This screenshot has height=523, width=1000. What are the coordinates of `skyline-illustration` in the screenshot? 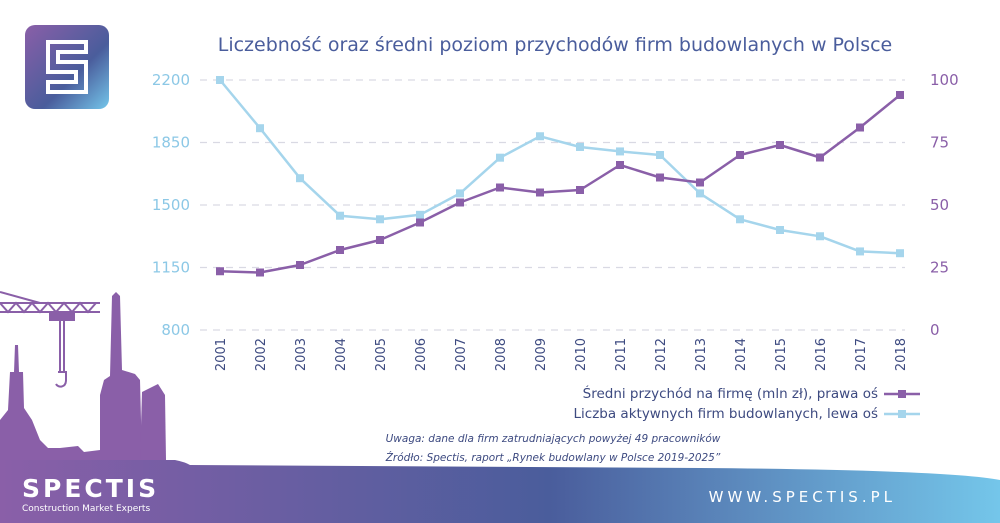 It's located at (83, 376).